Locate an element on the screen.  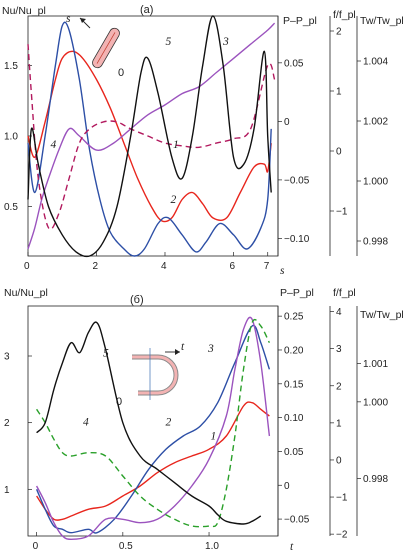
panel-a-curve-label-4: 4 is located at coordinates (54, 145).